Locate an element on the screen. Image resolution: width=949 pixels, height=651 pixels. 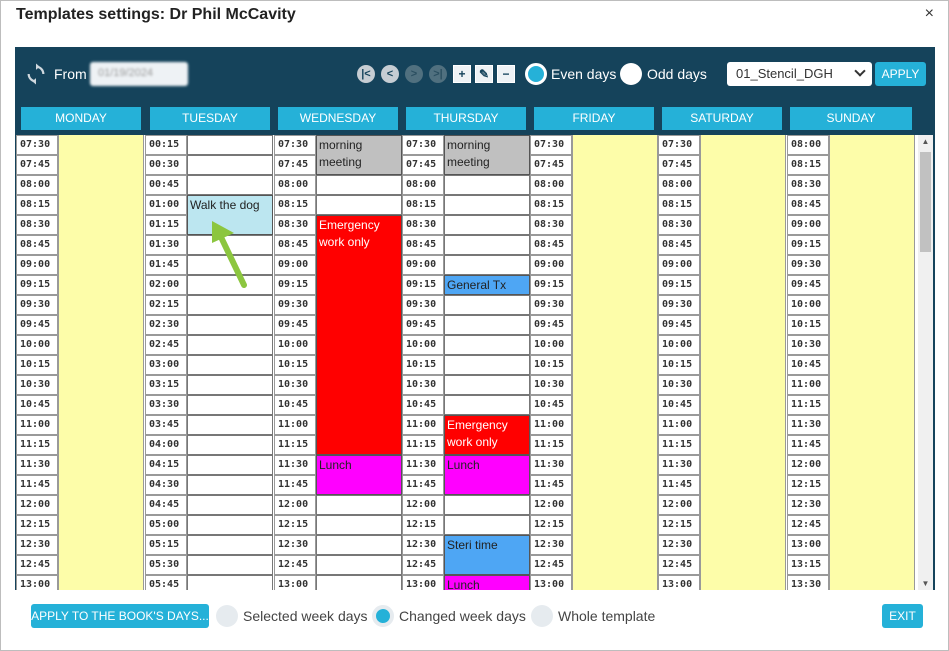
vertical-scrollbar: ▲ ▼ is located at coordinates (925, 362).